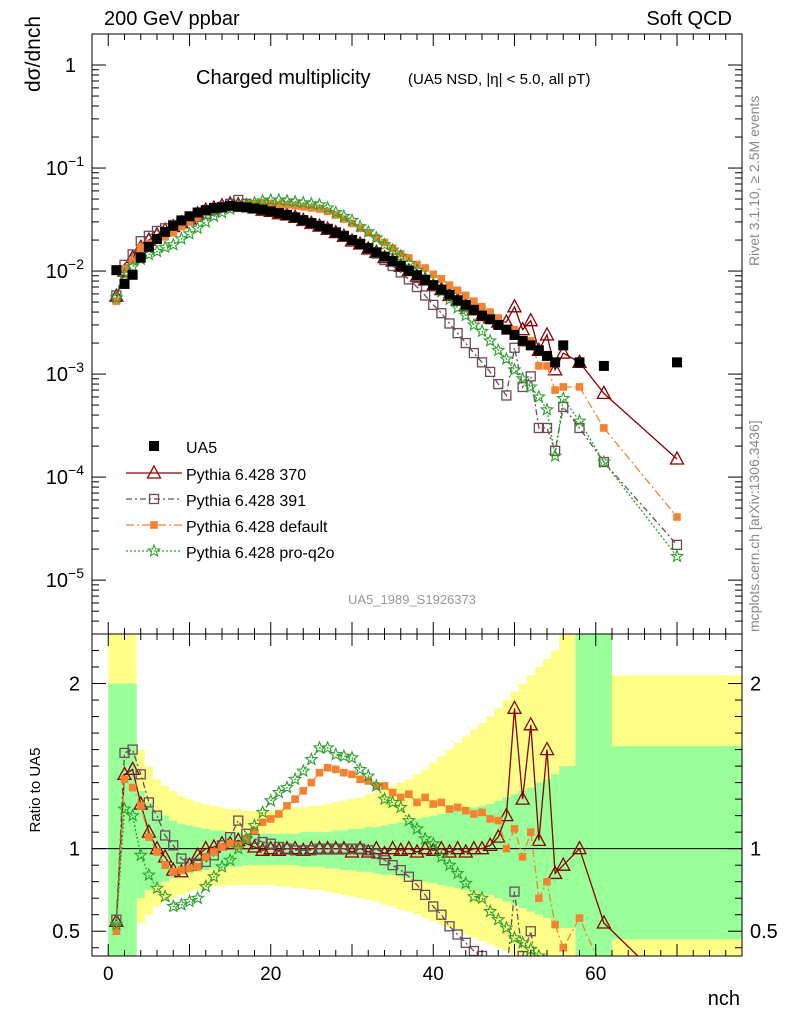 The width and height of the screenshot is (786, 1024). I want to click on y-tick-exponent: −5, so click(76, 573).